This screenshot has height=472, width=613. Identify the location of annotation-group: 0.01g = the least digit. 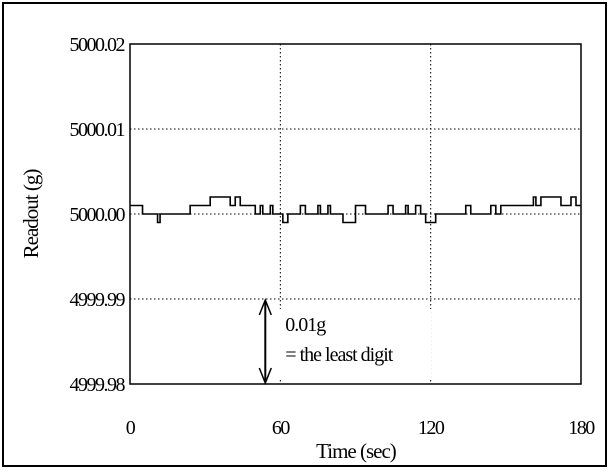
(345, 341).